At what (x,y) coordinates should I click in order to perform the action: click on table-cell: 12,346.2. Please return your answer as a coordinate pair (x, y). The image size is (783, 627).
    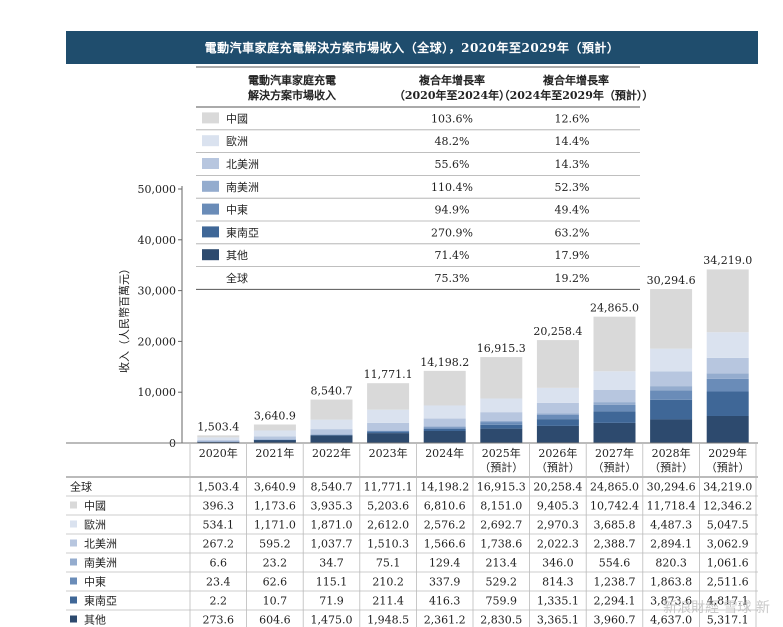
    Looking at the image, I should click on (727, 506).